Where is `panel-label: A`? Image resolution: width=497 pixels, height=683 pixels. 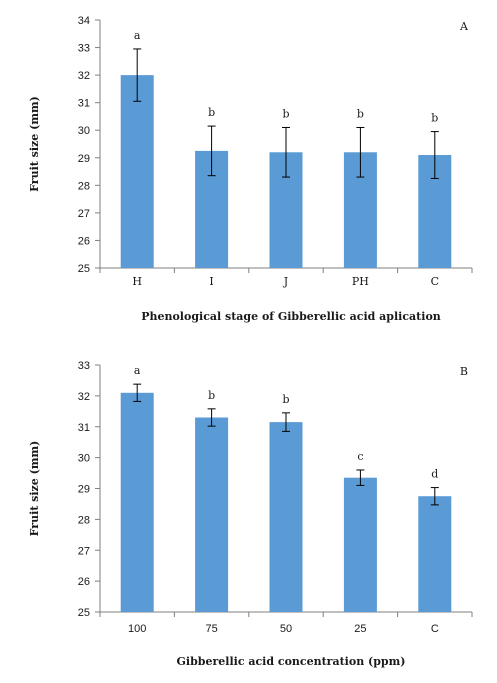 panel-label: A is located at coordinates (464, 26).